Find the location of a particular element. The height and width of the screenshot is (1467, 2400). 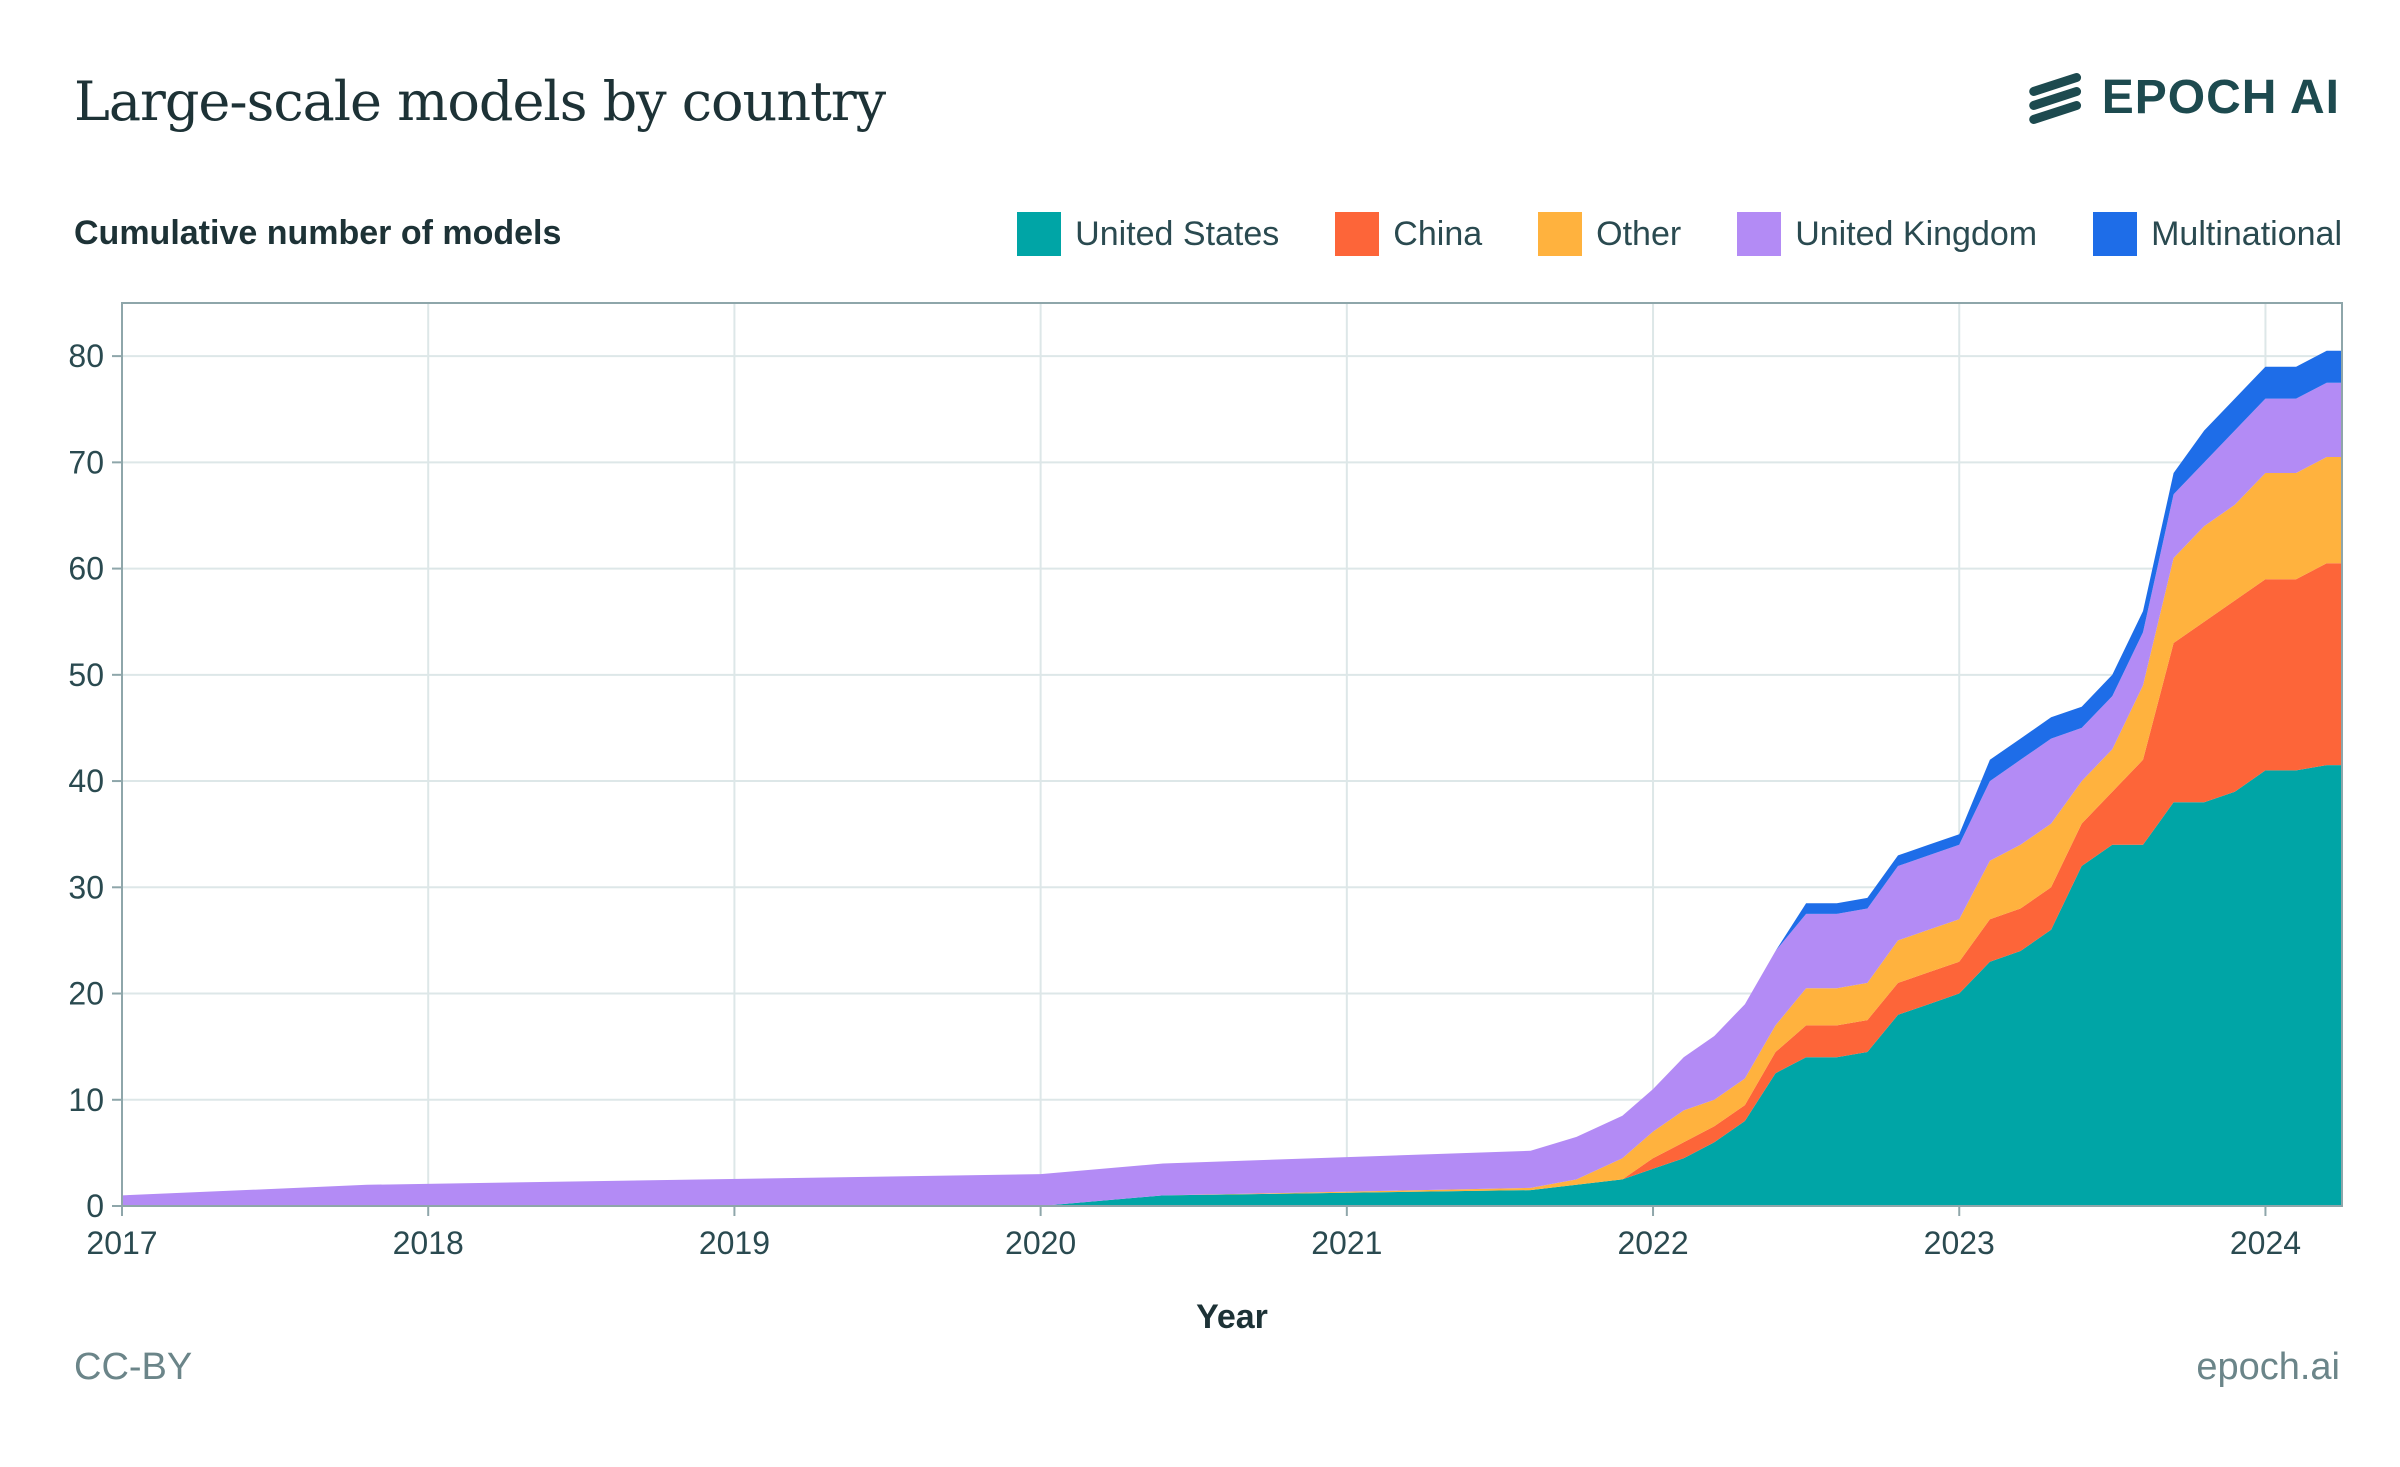

y-axis-label: Cumulative number of models is located at coordinates (318, 233).